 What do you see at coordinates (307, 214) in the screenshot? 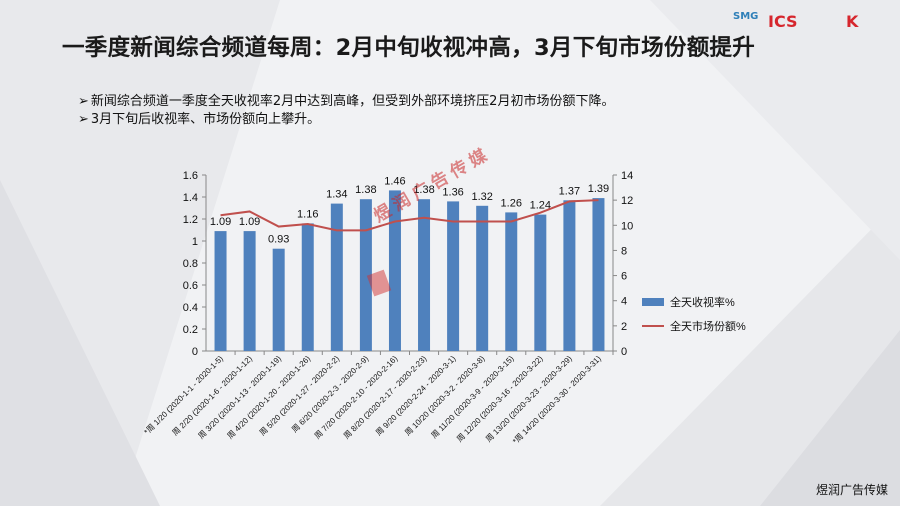
I see `bar-data-label: 1.16` at bounding box center [307, 214].